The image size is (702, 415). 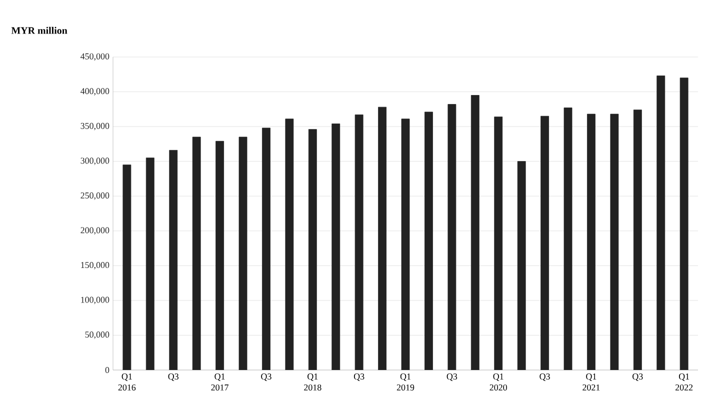 What do you see at coordinates (498, 382) in the screenshot?
I see `x-tick-label: Q1 2020` at bounding box center [498, 382].